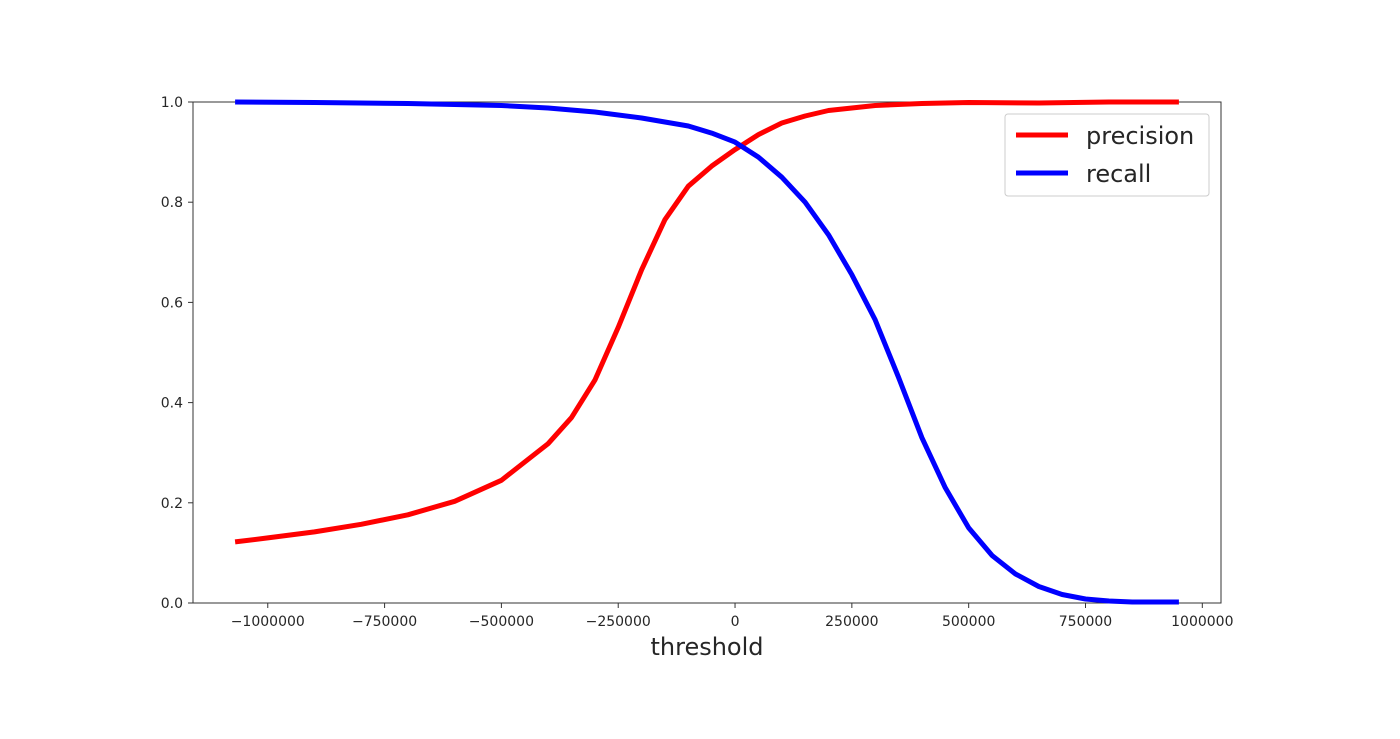 The image size is (1400, 739). What do you see at coordinates (172, 203) in the screenshot?
I see `y-tick-label: 0.8` at bounding box center [172, 203].